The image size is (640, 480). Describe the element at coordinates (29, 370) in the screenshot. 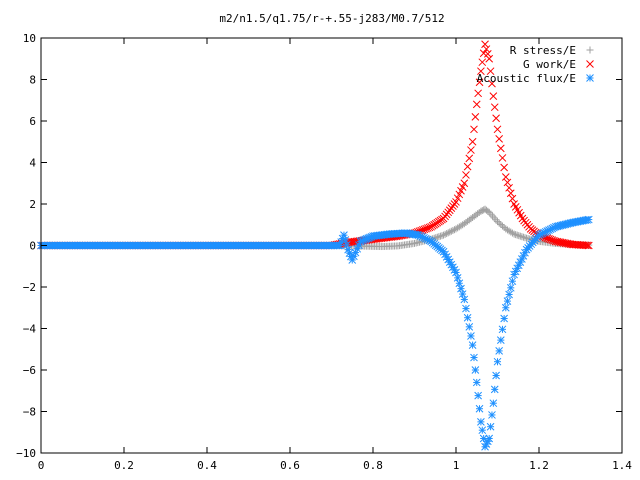

I see `y-tick-label: −6` at that location.